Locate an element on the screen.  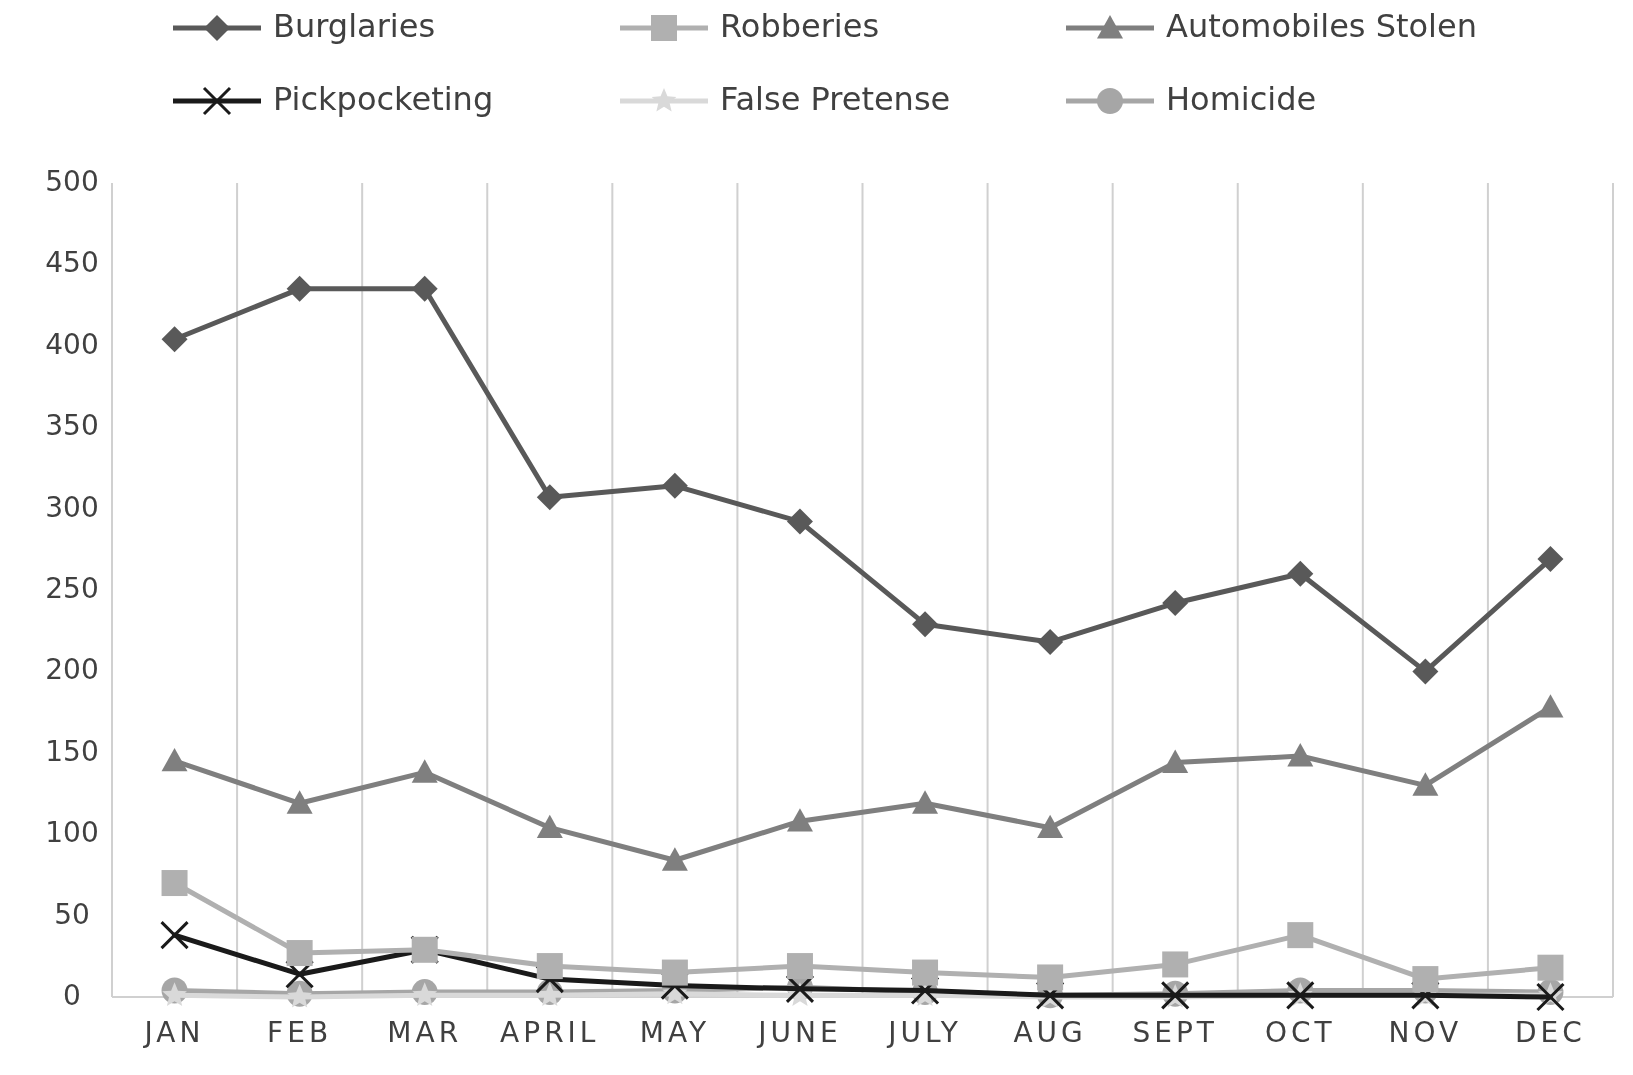
x-tick-label: SEPT is located at coordinates (1175, 1032).